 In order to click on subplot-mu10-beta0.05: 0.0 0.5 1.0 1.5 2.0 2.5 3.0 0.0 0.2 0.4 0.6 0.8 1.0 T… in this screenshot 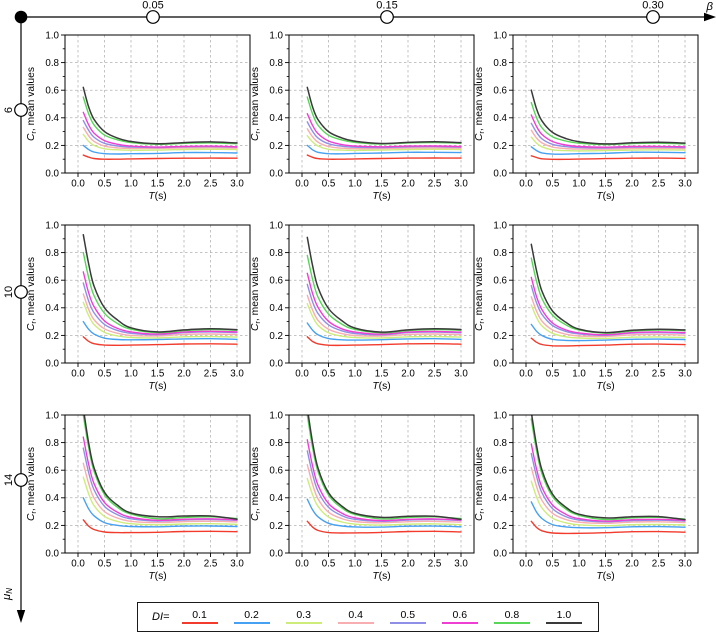, I will do `click(138, 306)`.